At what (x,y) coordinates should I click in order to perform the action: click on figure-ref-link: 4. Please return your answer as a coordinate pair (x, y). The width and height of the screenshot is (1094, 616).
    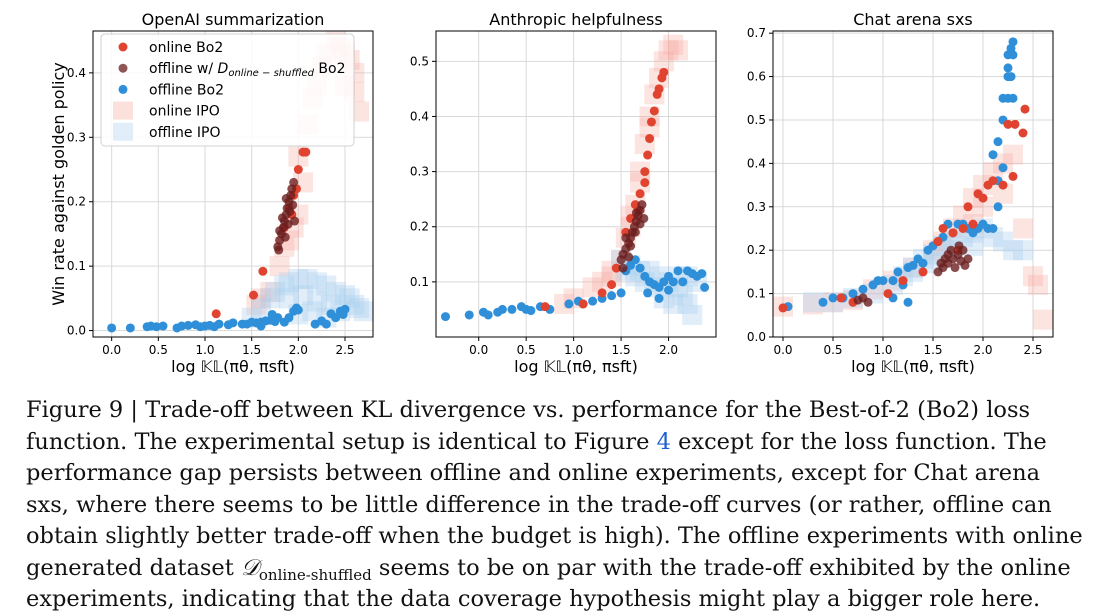
    Looking at the image, I should click on (663, 441).